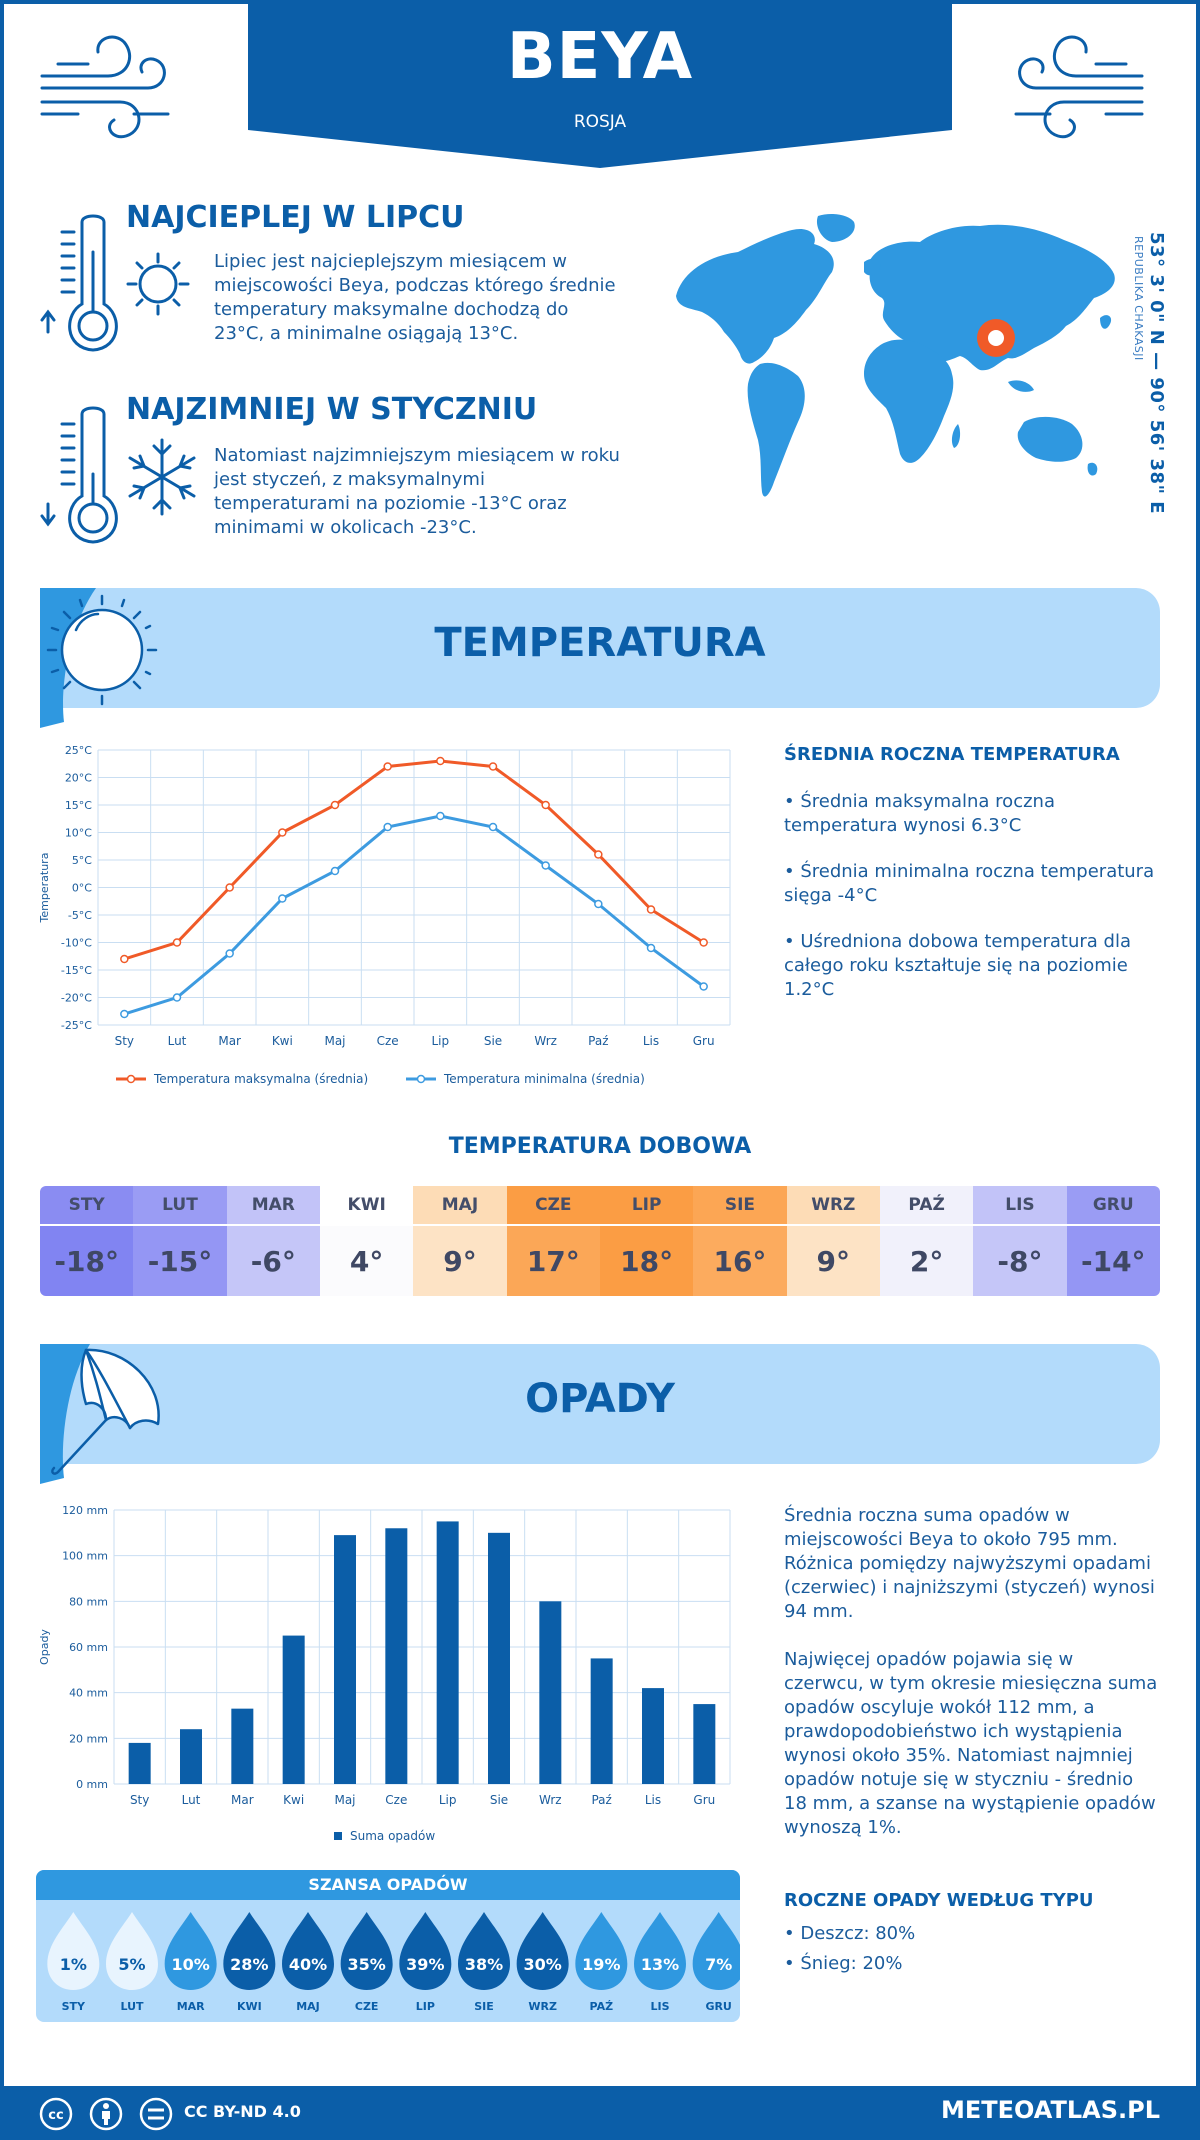  I want to click on precip-type-item: • Deszcz: 80%, so click(850, 1933).